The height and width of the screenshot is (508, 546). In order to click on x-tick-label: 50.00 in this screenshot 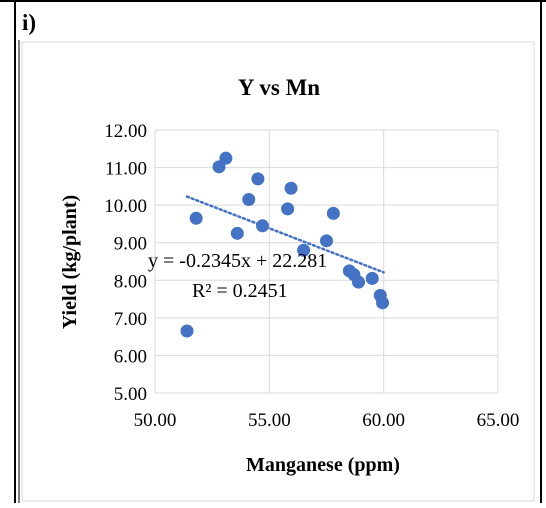, I will do `click(155, 420)`.